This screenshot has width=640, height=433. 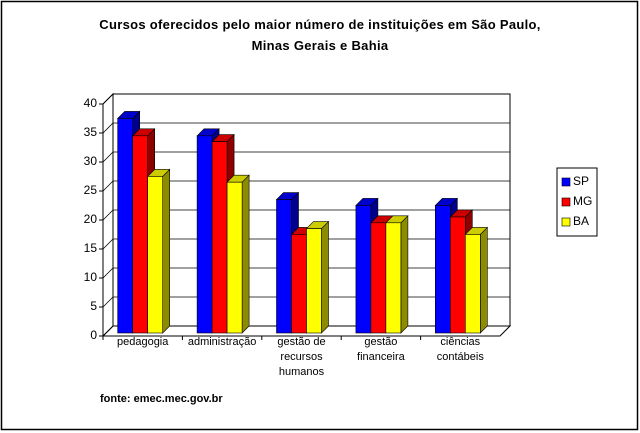 I want to click on y-tick-label: 35, so click(x=91, y=132).